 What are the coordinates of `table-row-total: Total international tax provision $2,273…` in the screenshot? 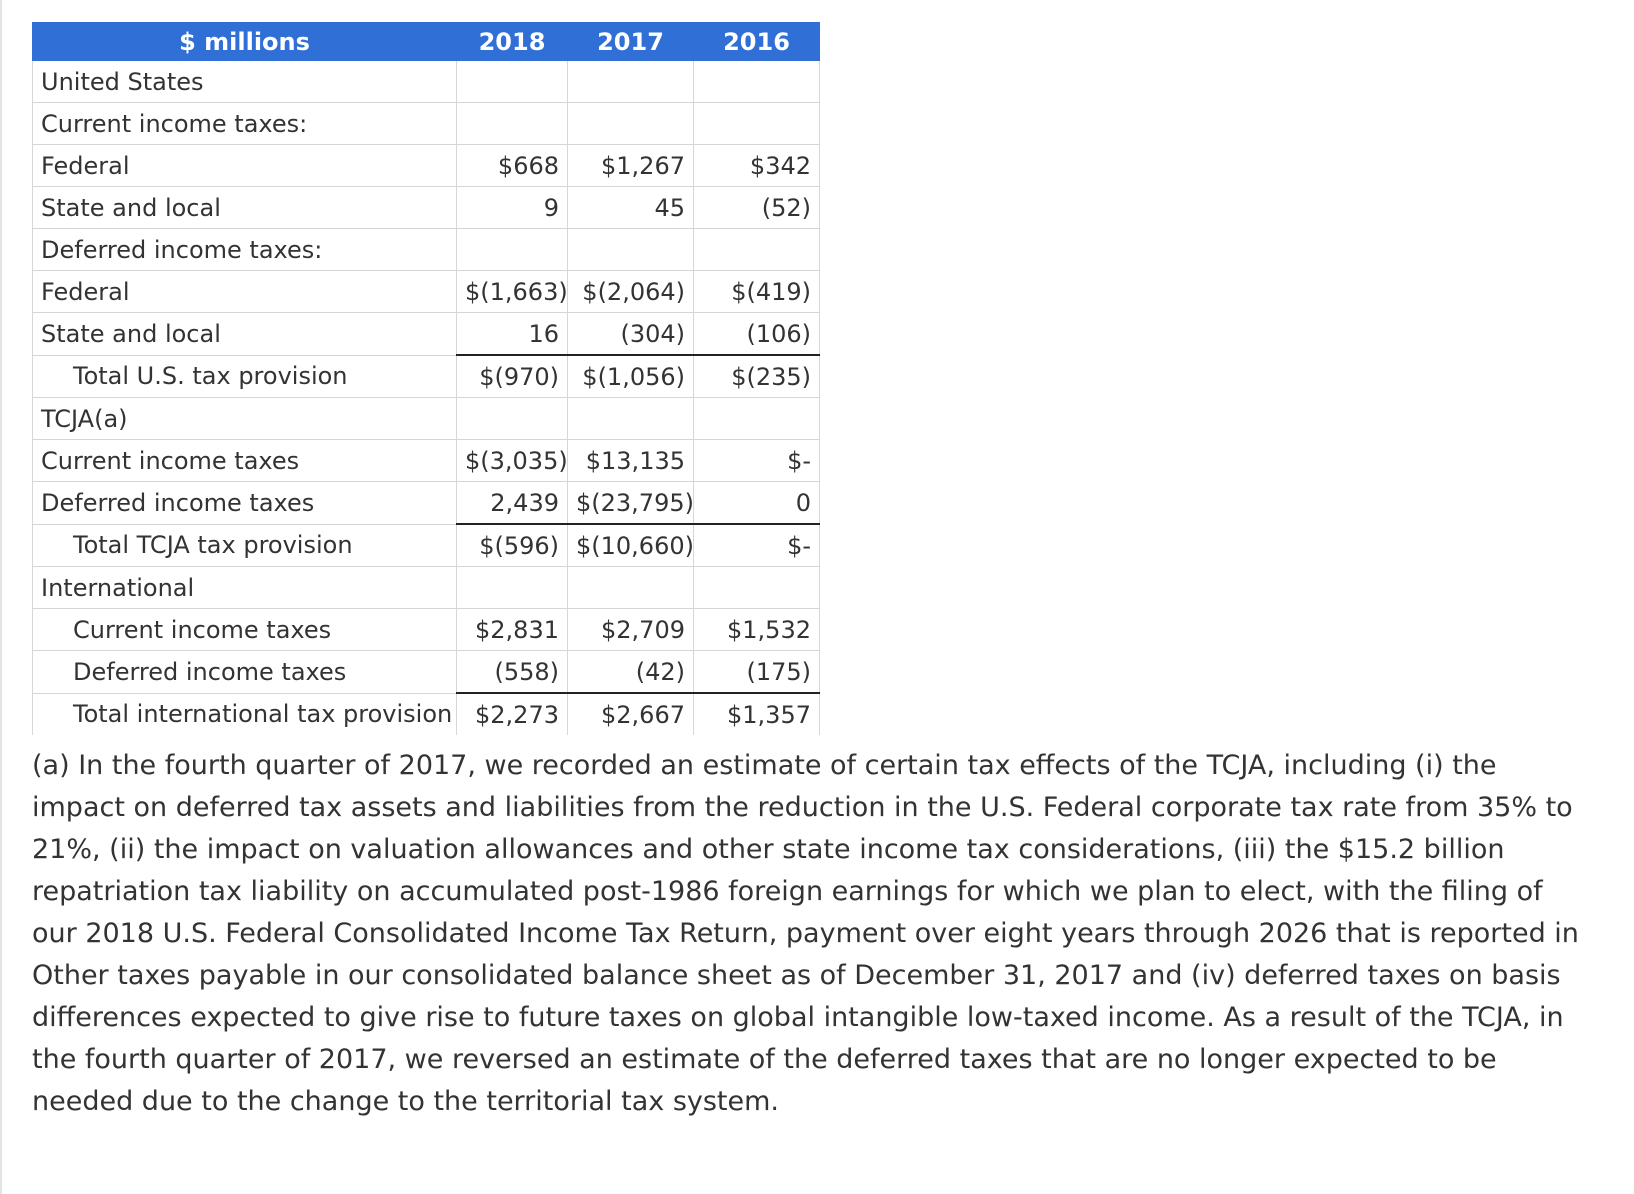 It's located at (426, 713).